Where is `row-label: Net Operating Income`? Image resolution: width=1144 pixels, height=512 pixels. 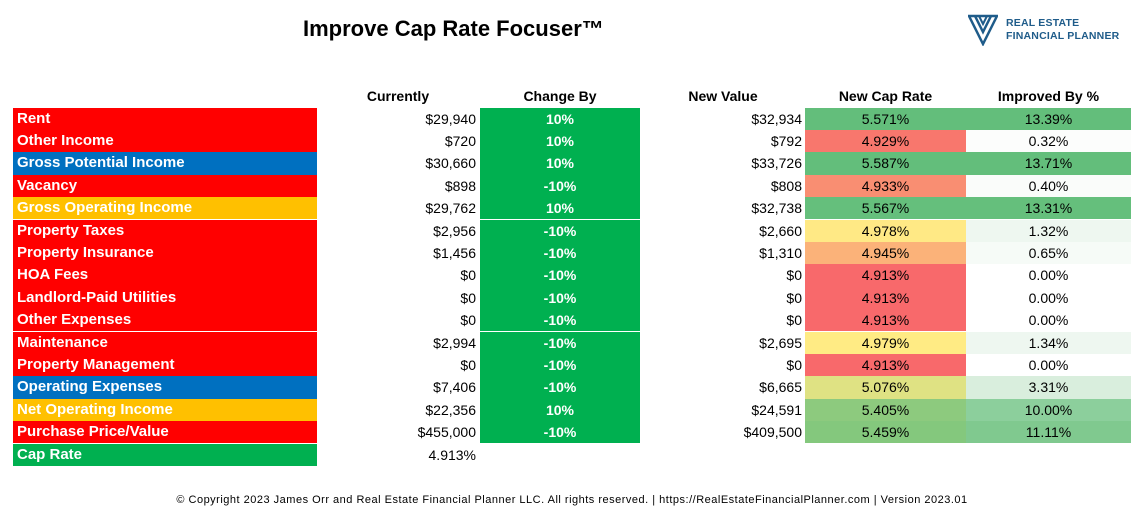
row-label: Net Operating Income is located at coordinates (165, 410).